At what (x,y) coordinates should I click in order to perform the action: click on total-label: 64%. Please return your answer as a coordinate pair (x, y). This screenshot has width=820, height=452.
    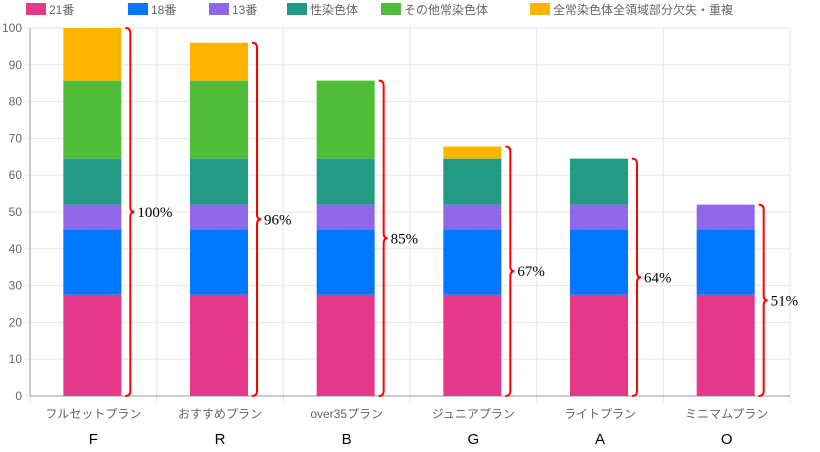
    Looking at the image, I should click on (658, 278).